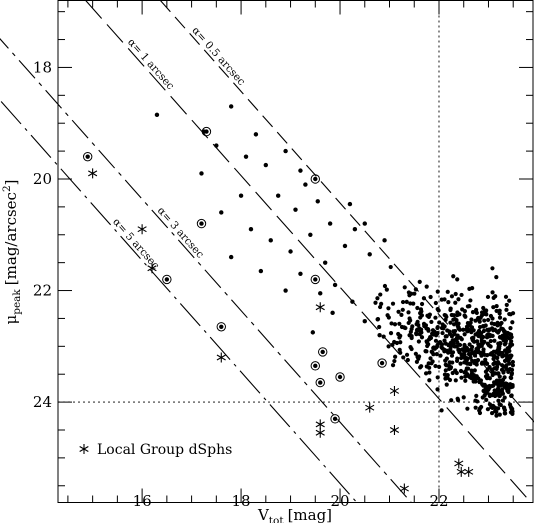 This screenshot has height=523, width=534. What do you see at coordinates (42, 67) in the screenshot?
I see `y-tick-label: 18` at bounding box center [42, 67].